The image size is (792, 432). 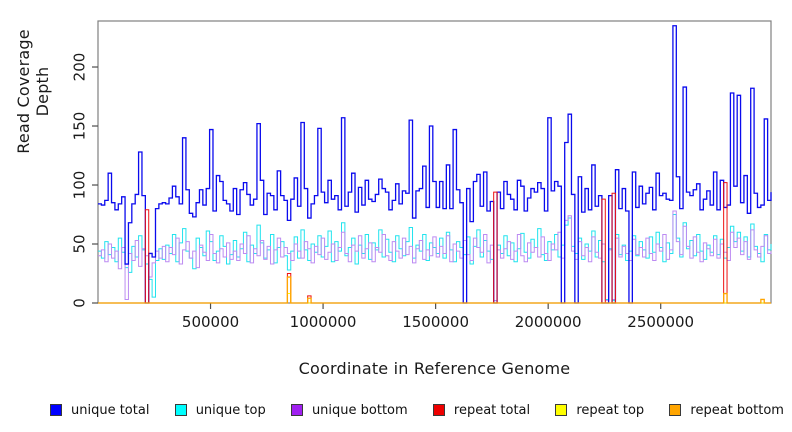 I want to click on x-tick-label: 1000000, so click(x=323, y=322).